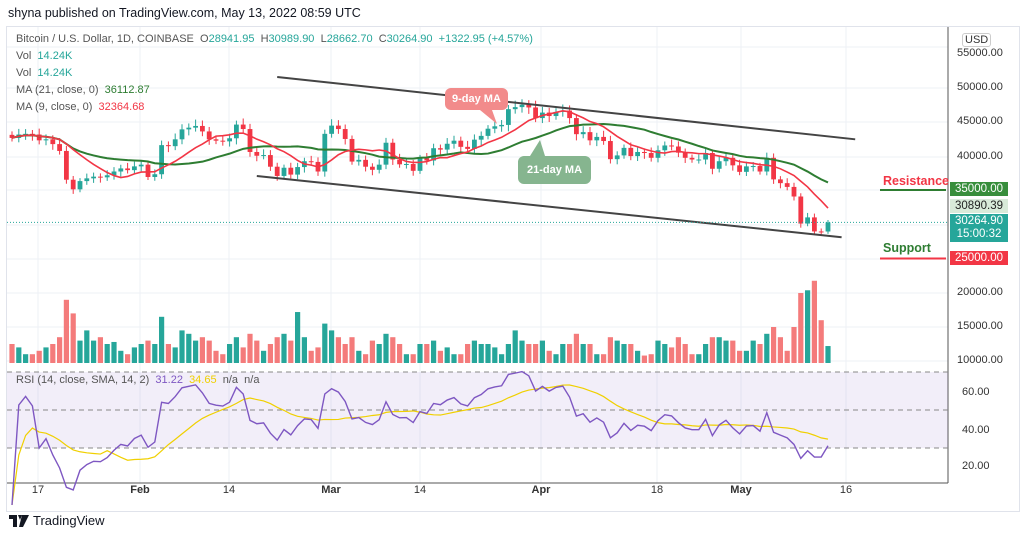 The height and width of the screenshot is (536, 1024). Describe the element at coordinates (979, 189) in the screenshot. I see `resistance-price-tag: 35000.00` at that location.